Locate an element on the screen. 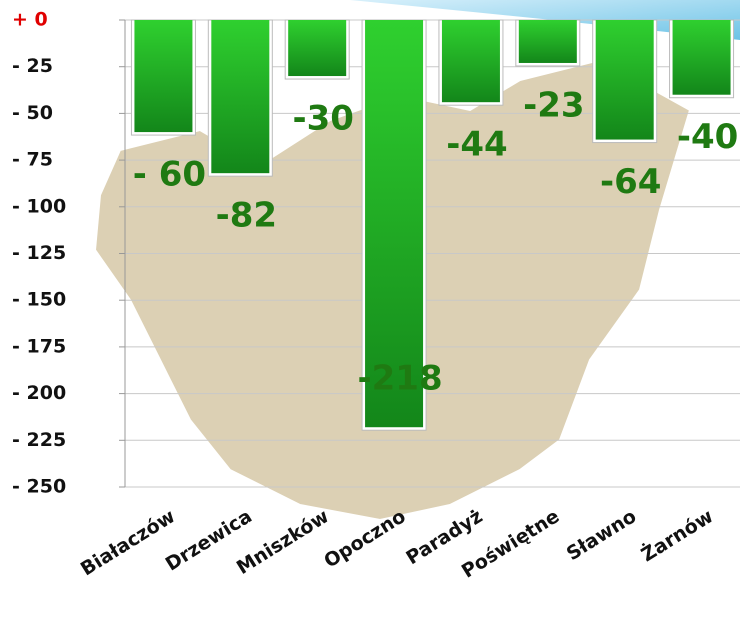 The width and height of the screenshot is (740, 622). y-tick-label: - 175 is located at coordinates (39, 346).